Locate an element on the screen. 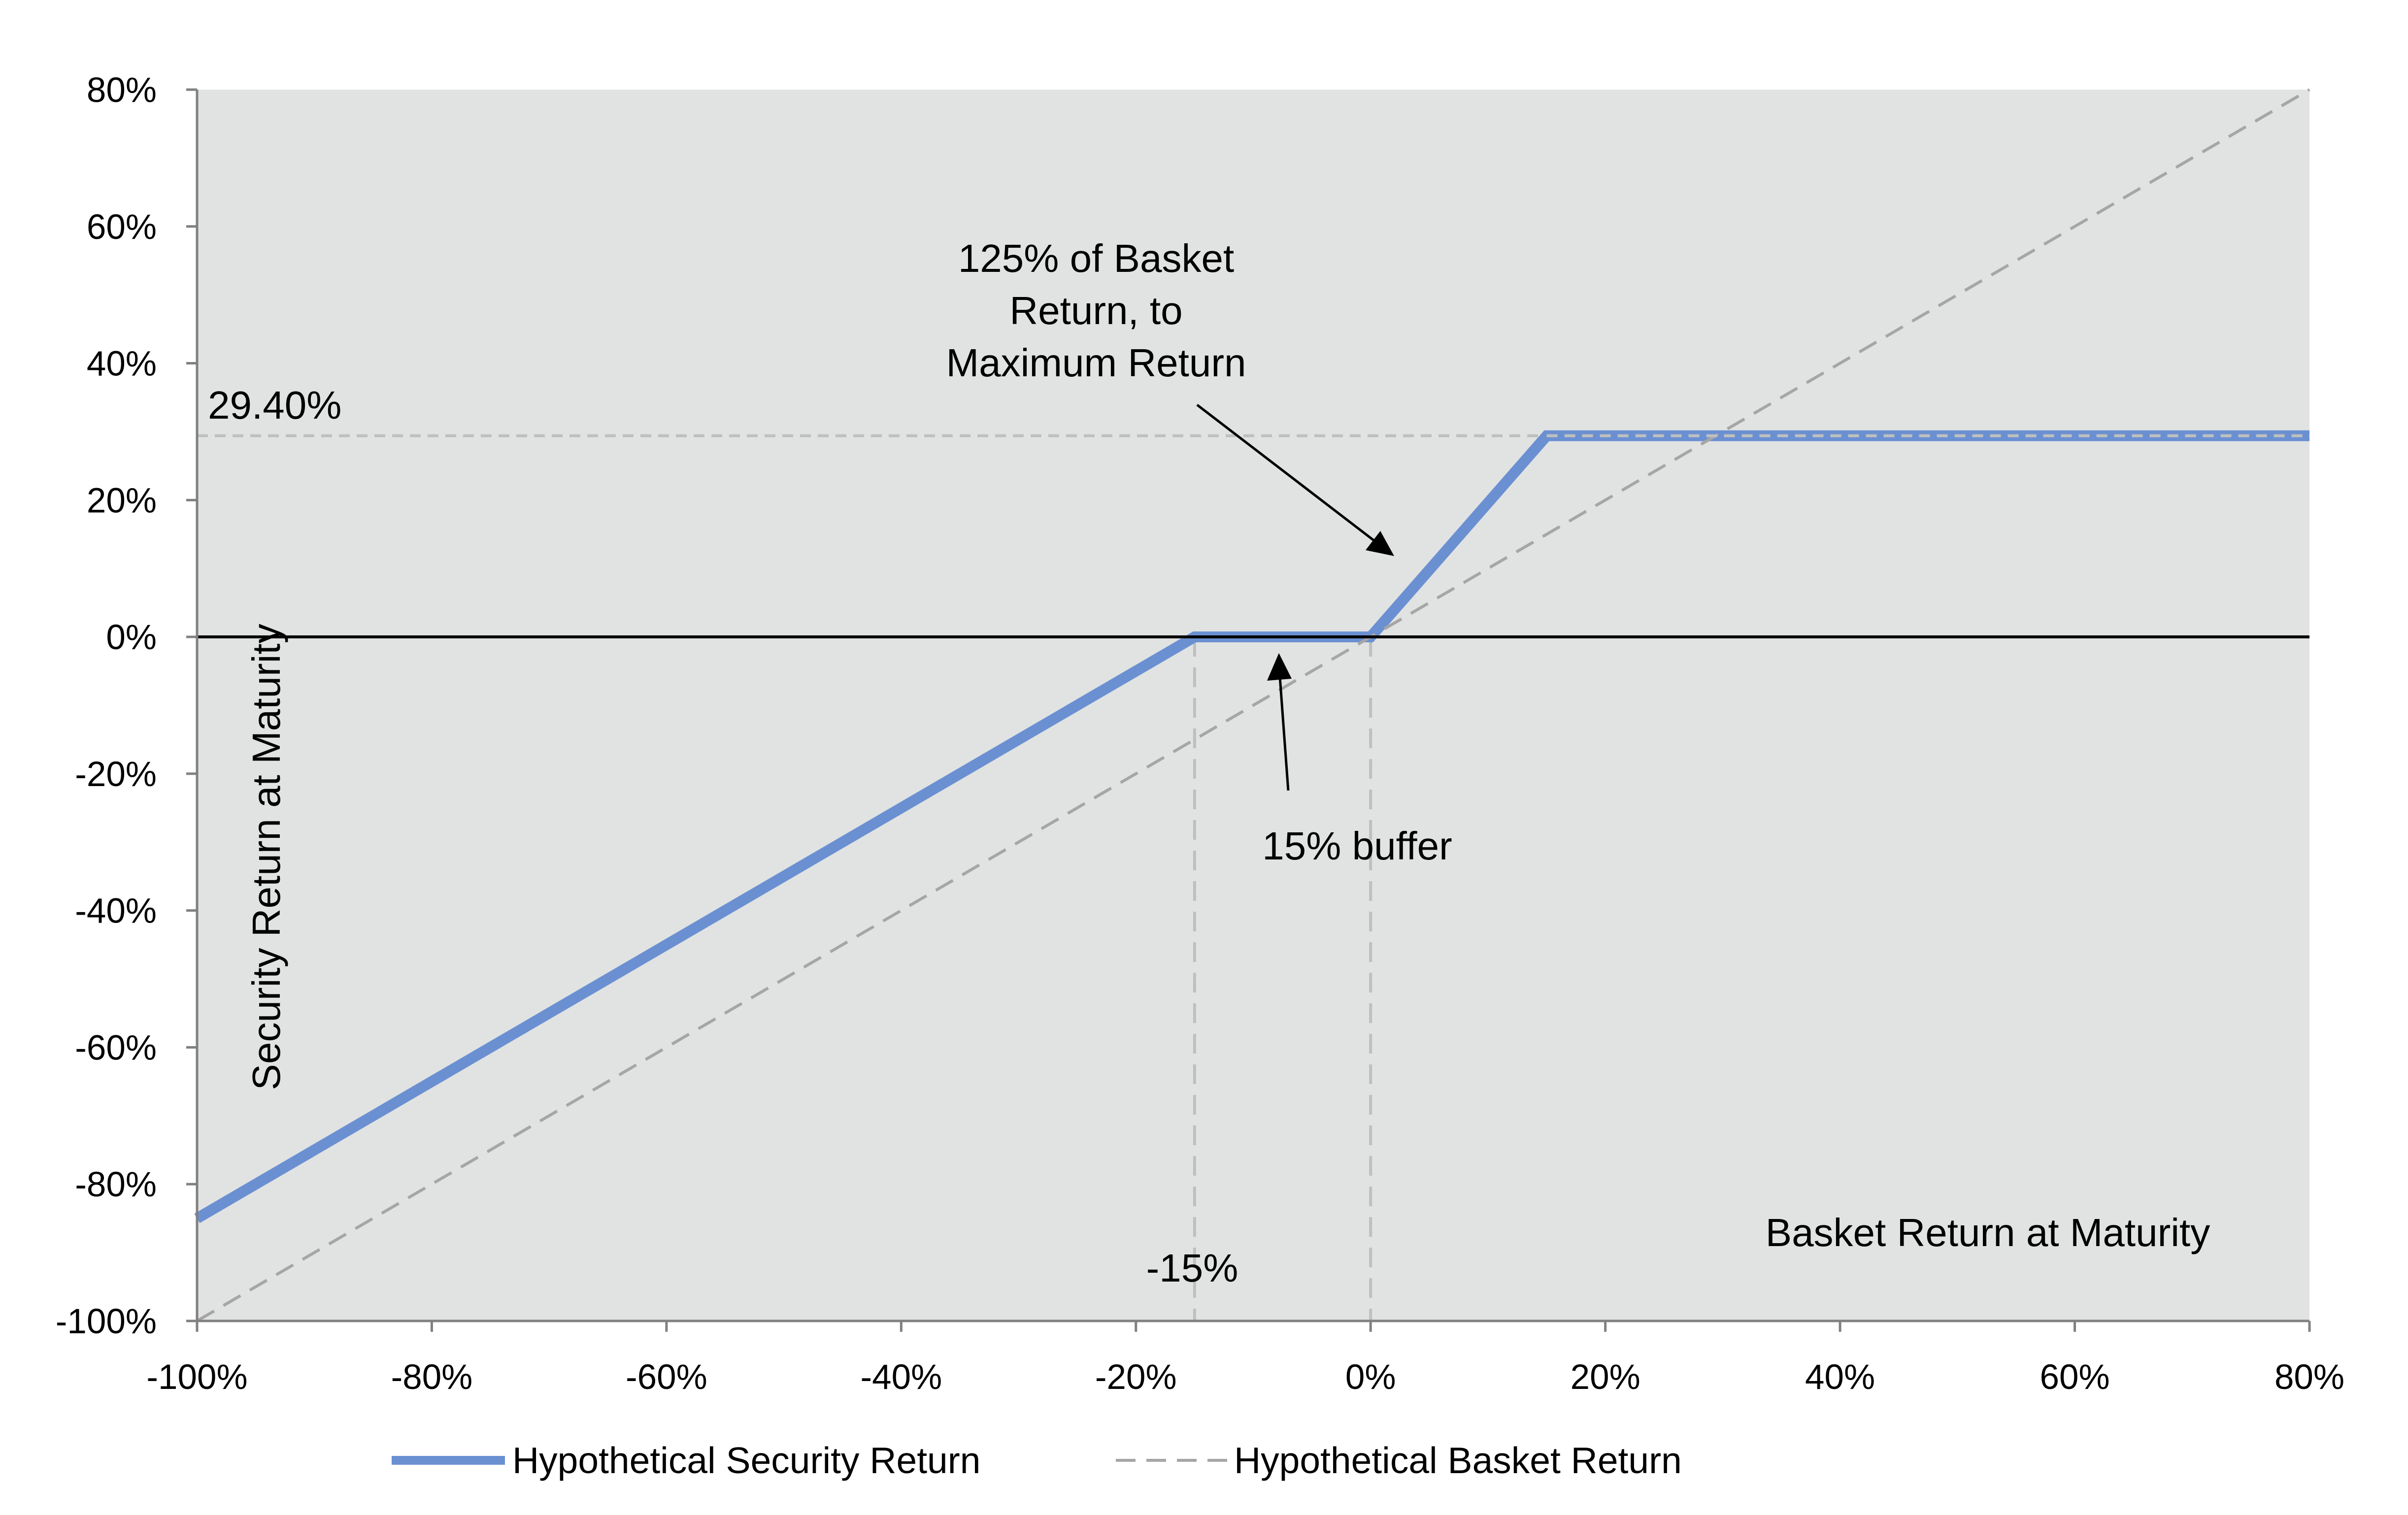 The image size is (2408, 1515). x-tick-label: 40% is located at coordinates (1840, 1377).